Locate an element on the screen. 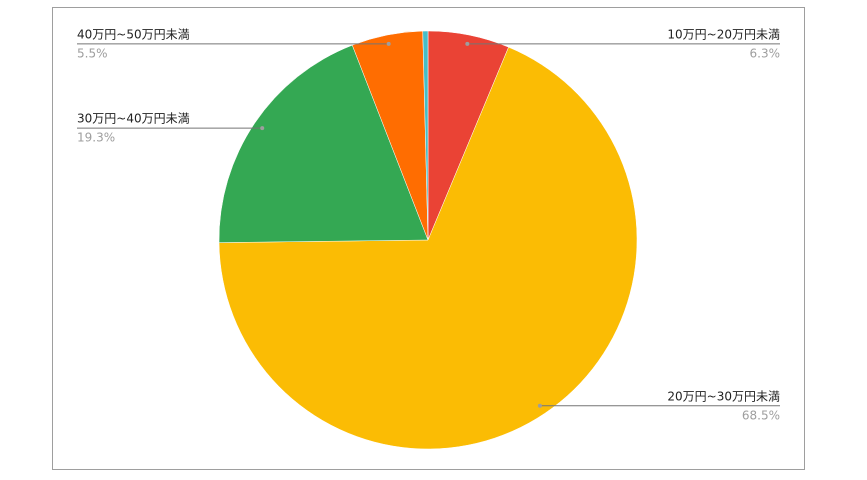 Image resolution: width=867 pixels, height=480 pixels. slice-value: 6.3% is located at coordinates (765, 53).